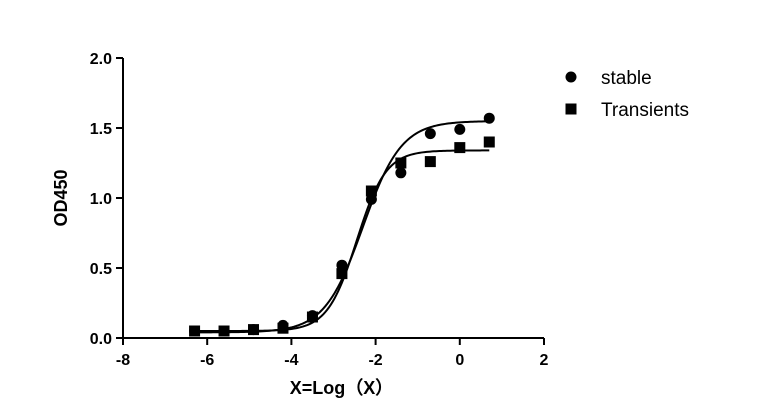 This screenshot has width=772, height=408. I want to click on legend-label: stable, so click(626, 78).